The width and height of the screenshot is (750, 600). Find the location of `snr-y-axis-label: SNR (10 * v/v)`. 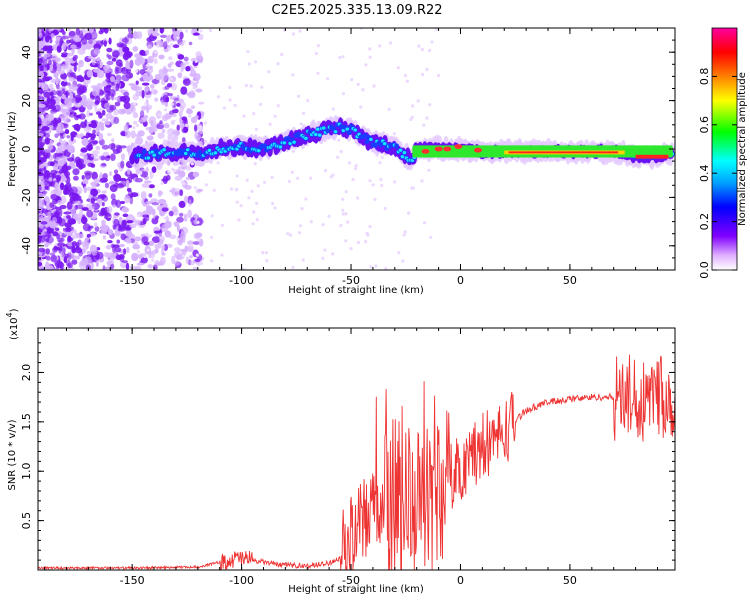

snr-y-axis-label: SNR (10 * v/v) is located at coordinates (12, 454).